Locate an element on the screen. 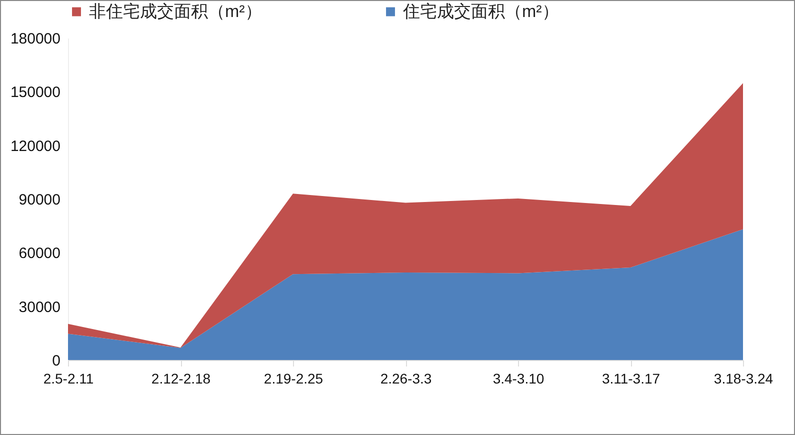 Image resolution: width=795 pixels, height=435 pixels. x-tick-label: 3.4-3.10 is located at coordinates (518, 378).